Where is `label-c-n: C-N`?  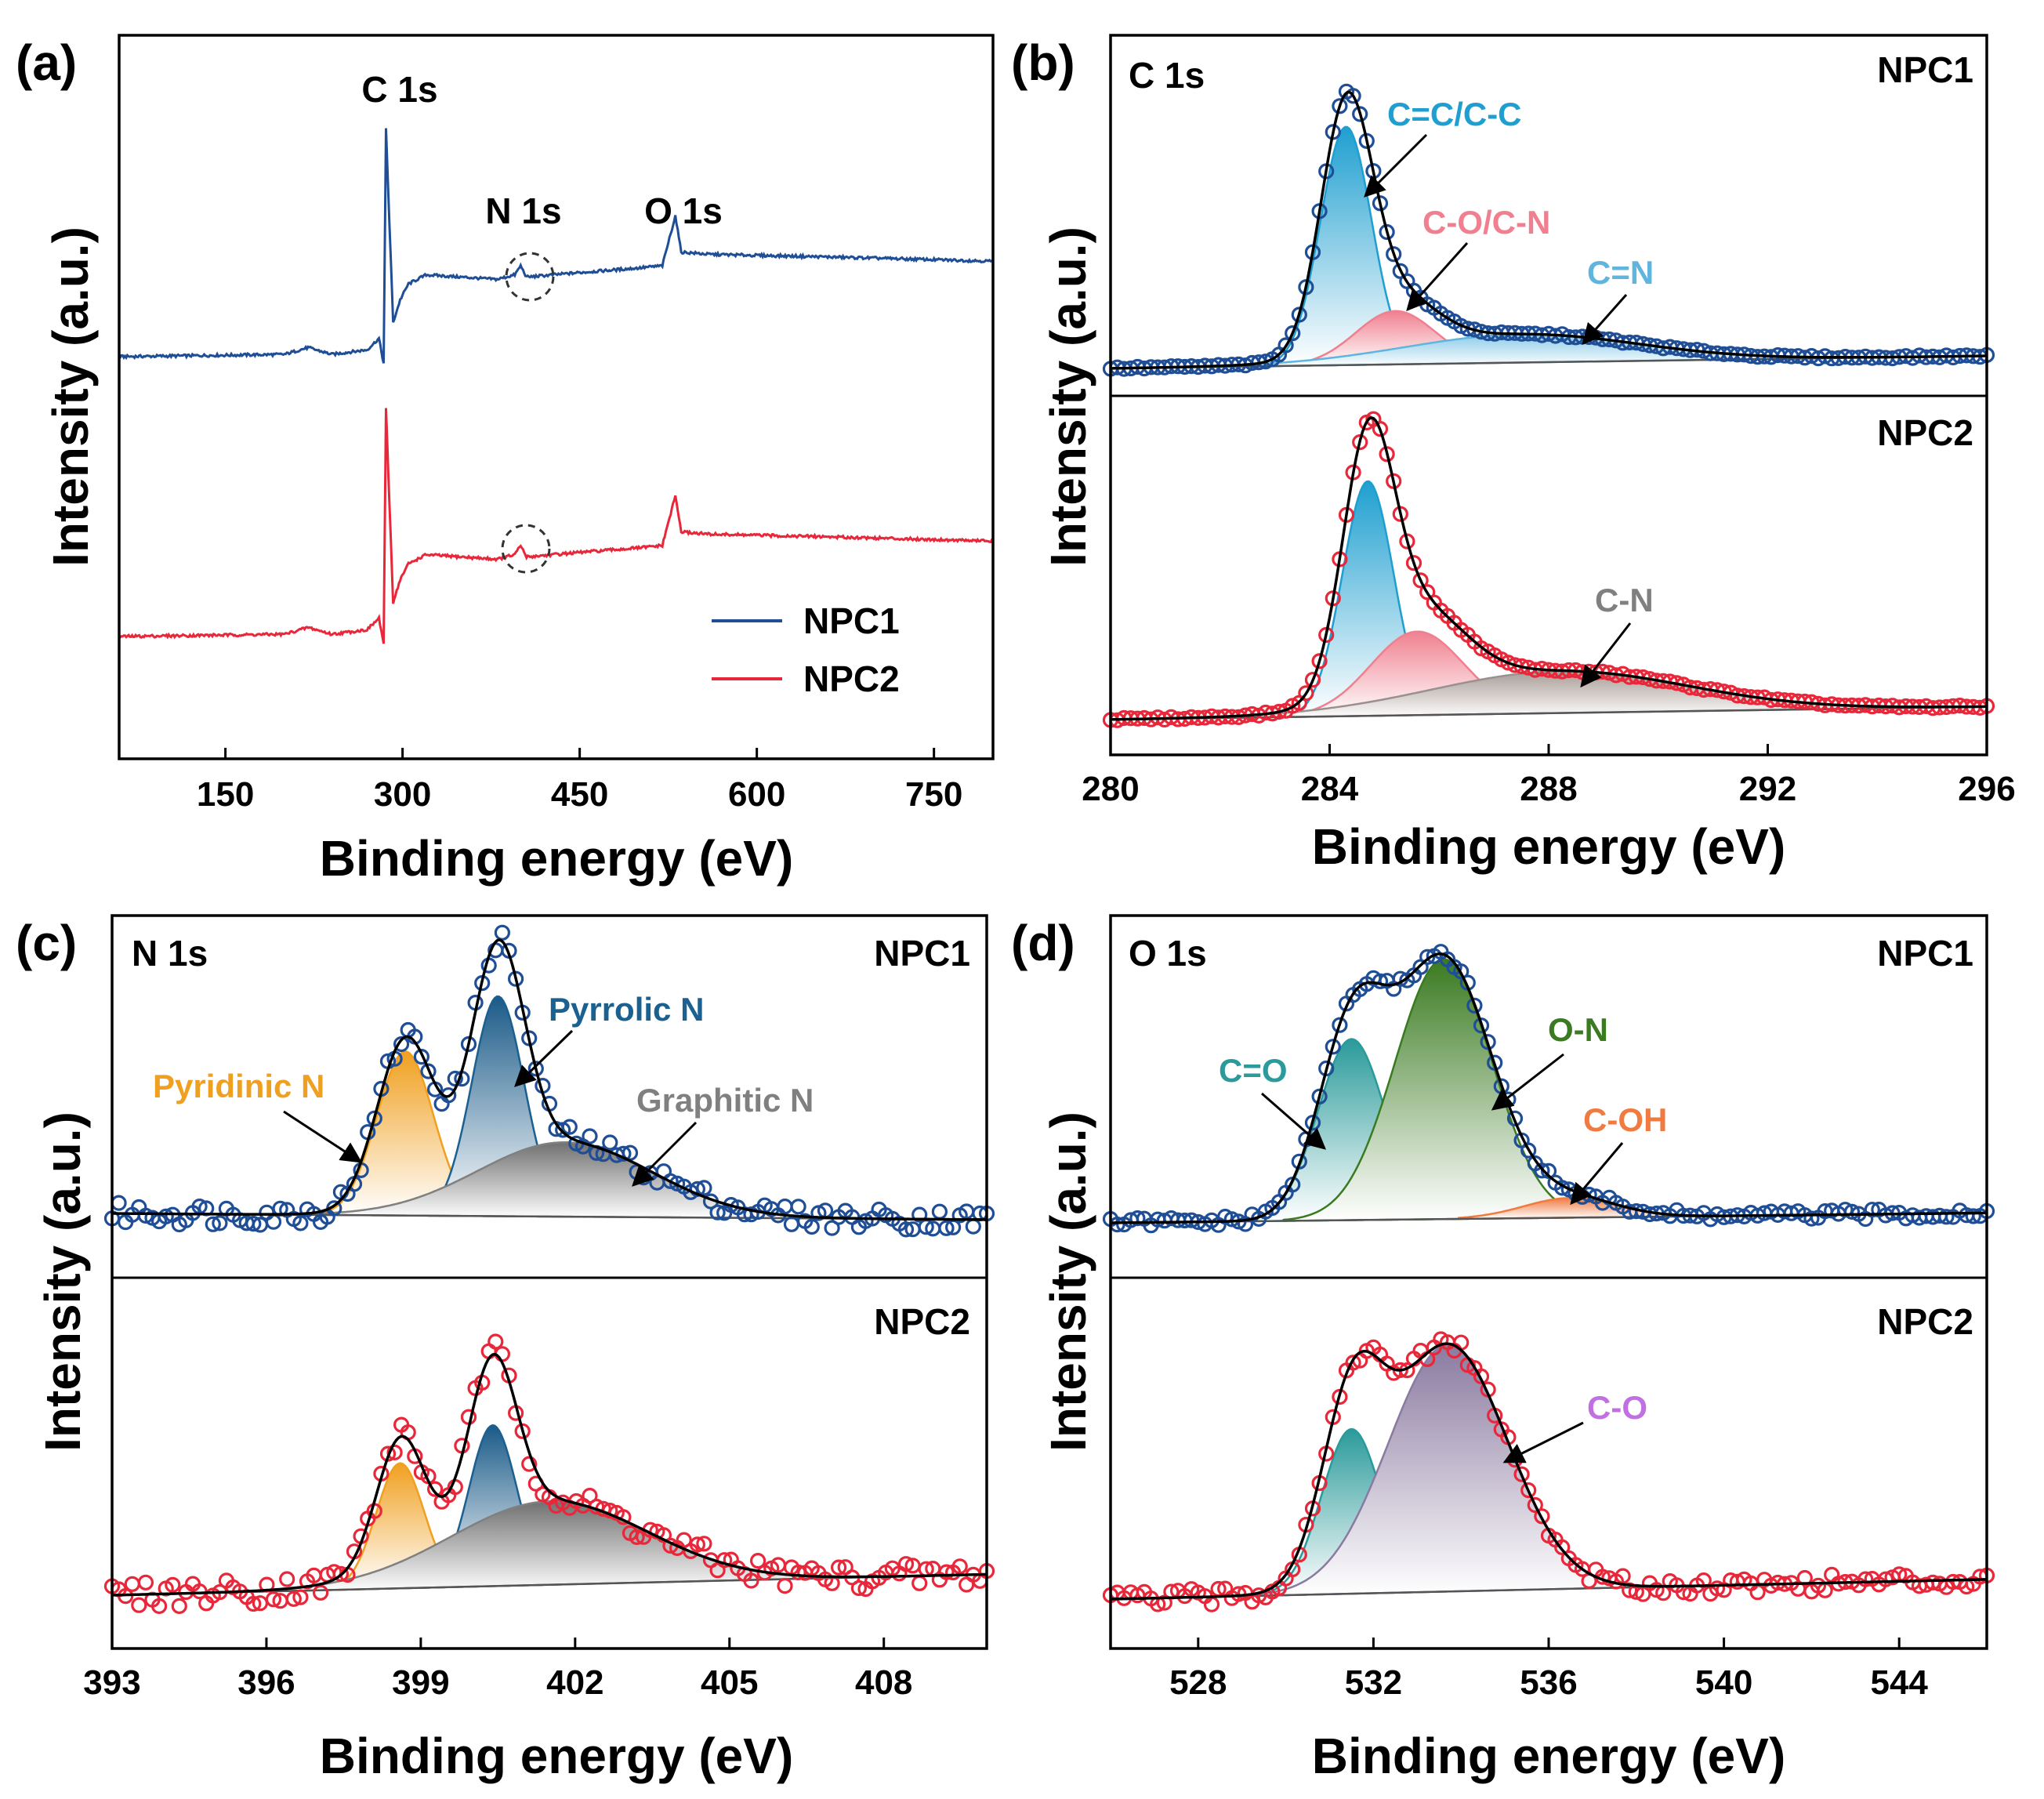 label-c-n: C-N is located at coordinates (1624, 600).